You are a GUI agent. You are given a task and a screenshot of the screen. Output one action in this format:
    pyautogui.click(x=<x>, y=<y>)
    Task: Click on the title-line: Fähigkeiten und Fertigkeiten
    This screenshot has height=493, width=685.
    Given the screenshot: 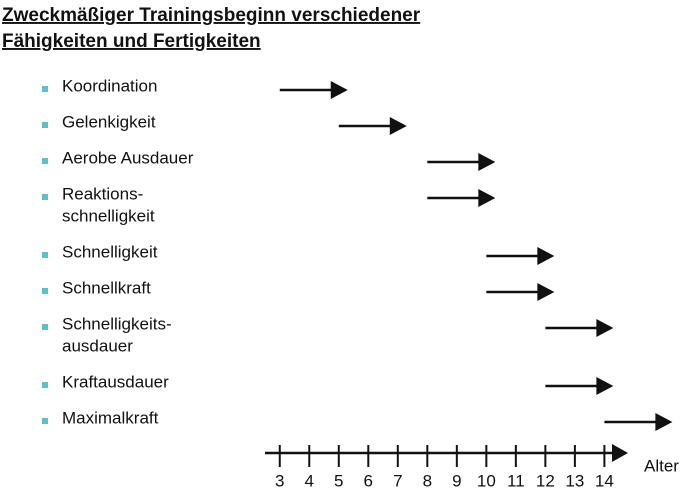 What is the action you would take?
    pyautogui.click(x=131, y=41)
    